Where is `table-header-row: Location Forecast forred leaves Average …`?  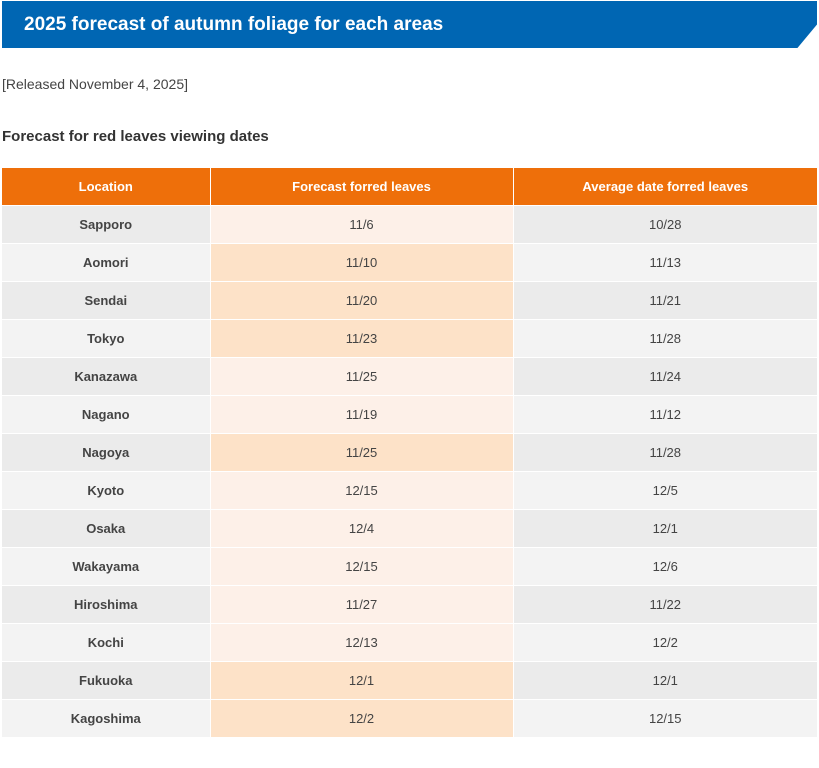 table-header-row: Location Forecast forred leaves Average … is located at coordinates (409, 187).